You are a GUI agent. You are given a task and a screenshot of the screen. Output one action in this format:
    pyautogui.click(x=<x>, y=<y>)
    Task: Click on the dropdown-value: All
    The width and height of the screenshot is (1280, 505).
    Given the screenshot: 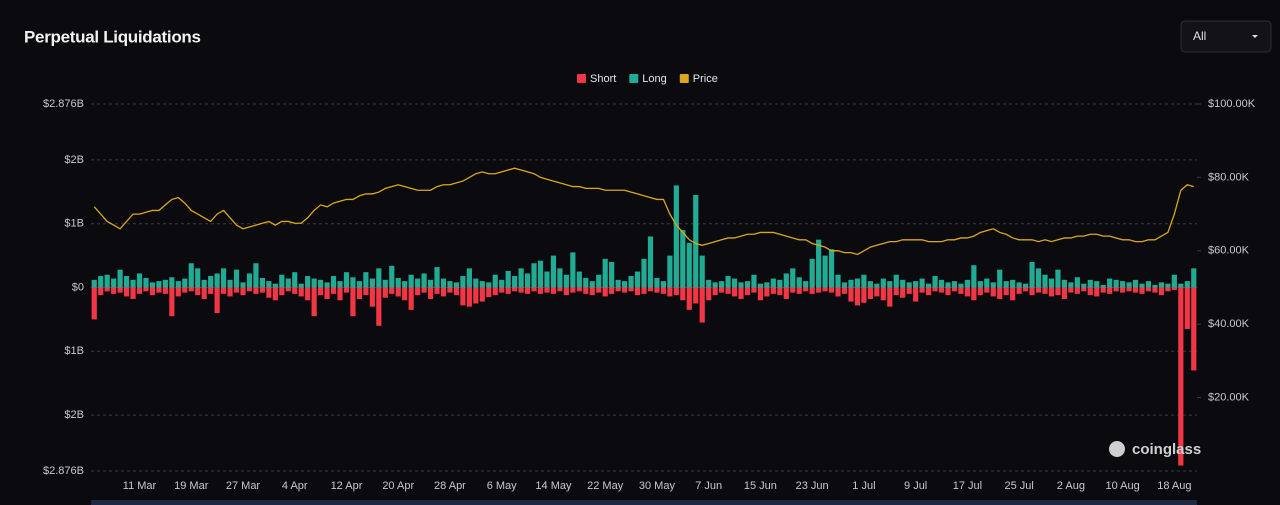 What is the action you would take?
    pyautogui.click(x=1199, y=36)
    